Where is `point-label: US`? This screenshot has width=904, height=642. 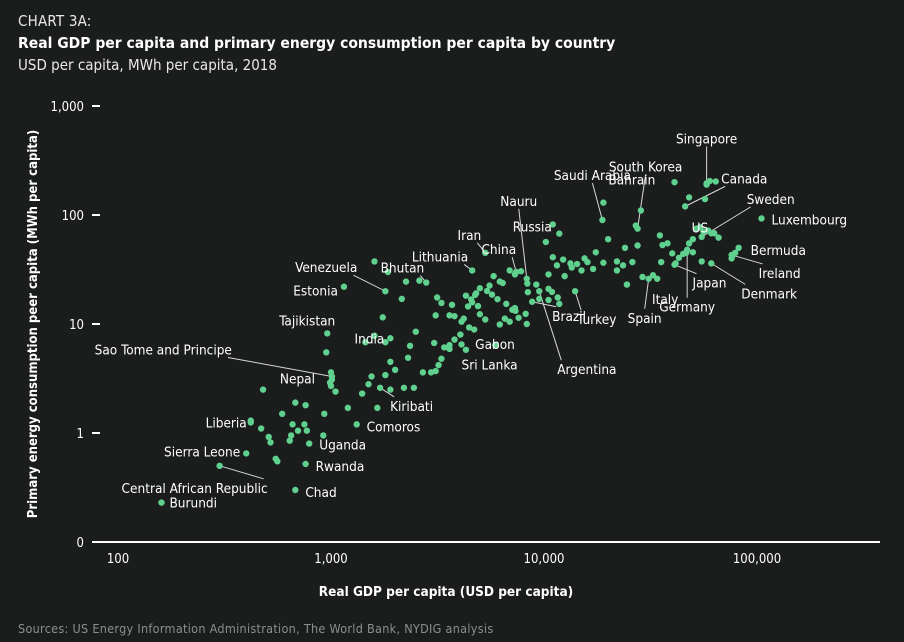 point-label: US is located at coordinates (700, 228).